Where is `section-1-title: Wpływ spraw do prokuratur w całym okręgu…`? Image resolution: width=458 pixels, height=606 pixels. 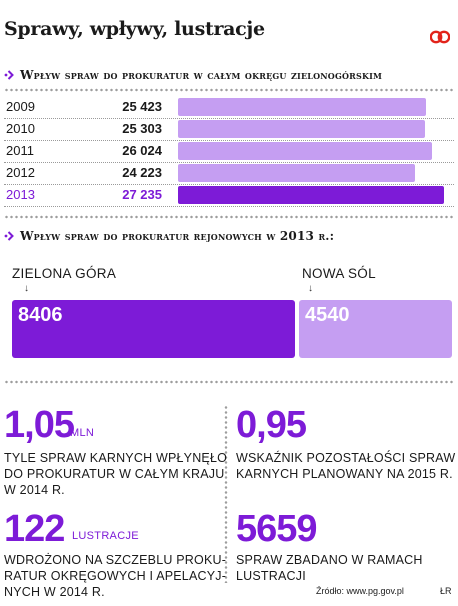
section-1-title: Wpływ spraw do prokuratur w całym okręgu… is located at coordinates (201, 75).